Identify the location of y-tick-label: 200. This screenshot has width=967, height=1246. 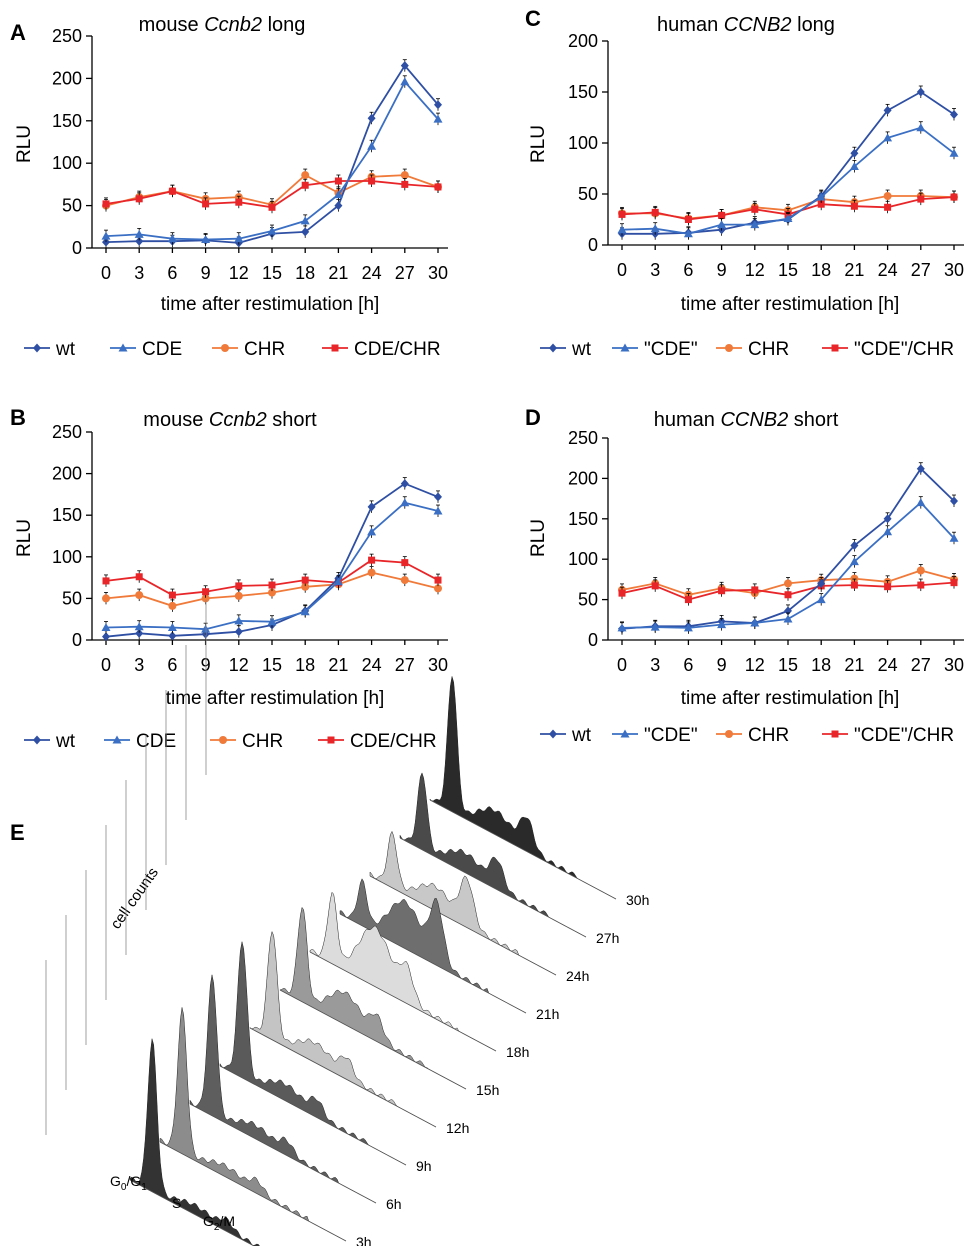
(583, 478).